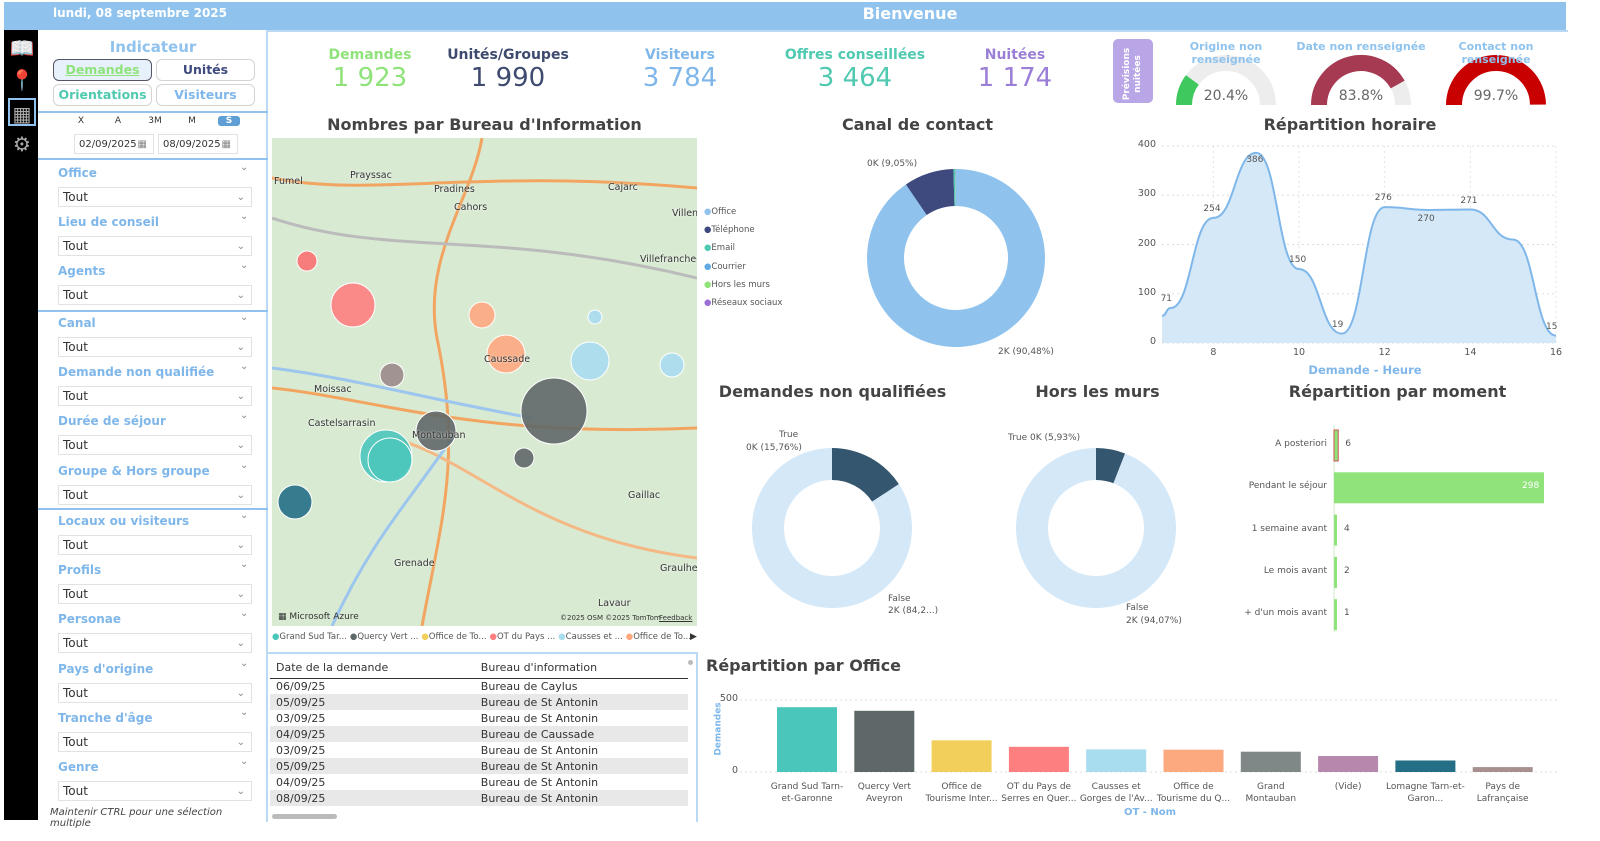 This screenshot has width=1600, height=841. Describe the element at coordinates (1133, 71) in the screenshot. I see `previsions-nuitees-button: Prévisions nuitées` at that location.